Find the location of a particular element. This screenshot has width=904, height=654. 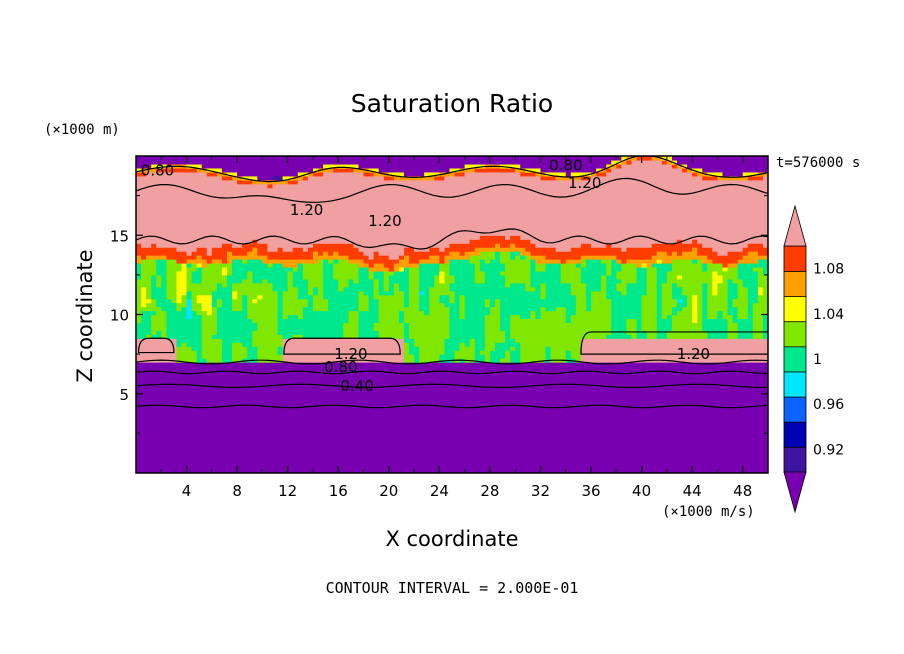

contour-label: 1.20 is located at coordinates (584, 183).